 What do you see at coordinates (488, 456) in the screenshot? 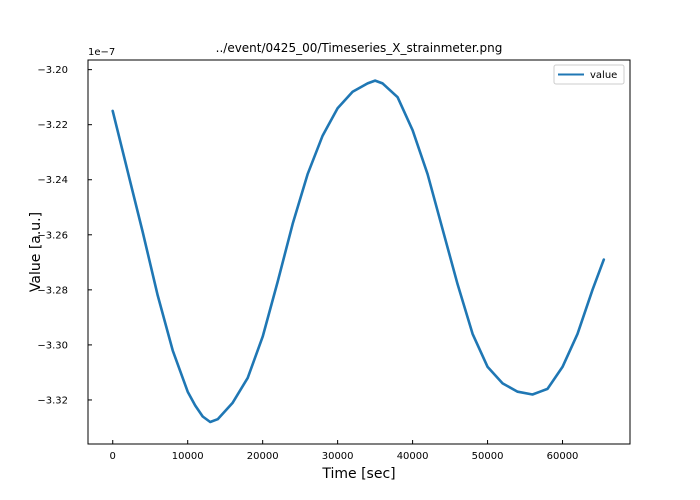
I see `x-tick-label: 50000` at bounding box center [488, 456].